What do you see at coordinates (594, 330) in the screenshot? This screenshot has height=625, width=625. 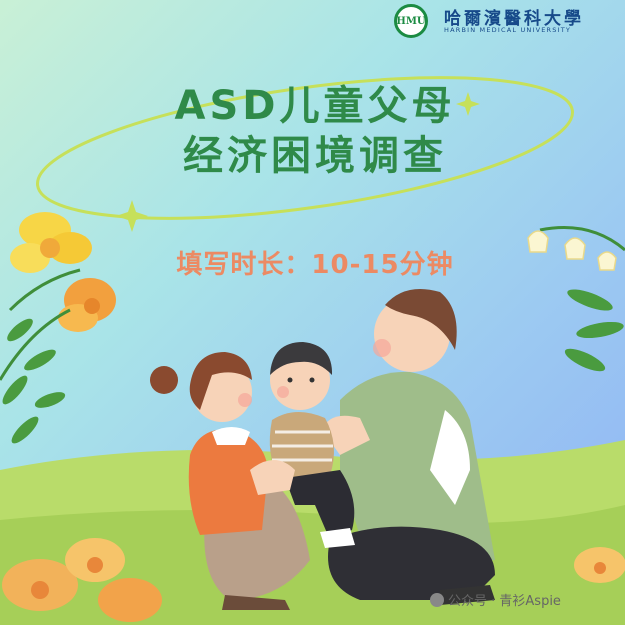 I see `leaves-right` at bounding box center [594, 330].